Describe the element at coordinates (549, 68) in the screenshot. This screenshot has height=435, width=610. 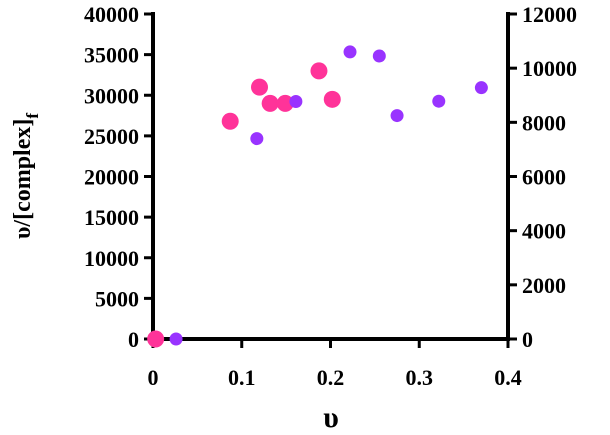
I see `y2-tick-label-5: 10000` at that location.